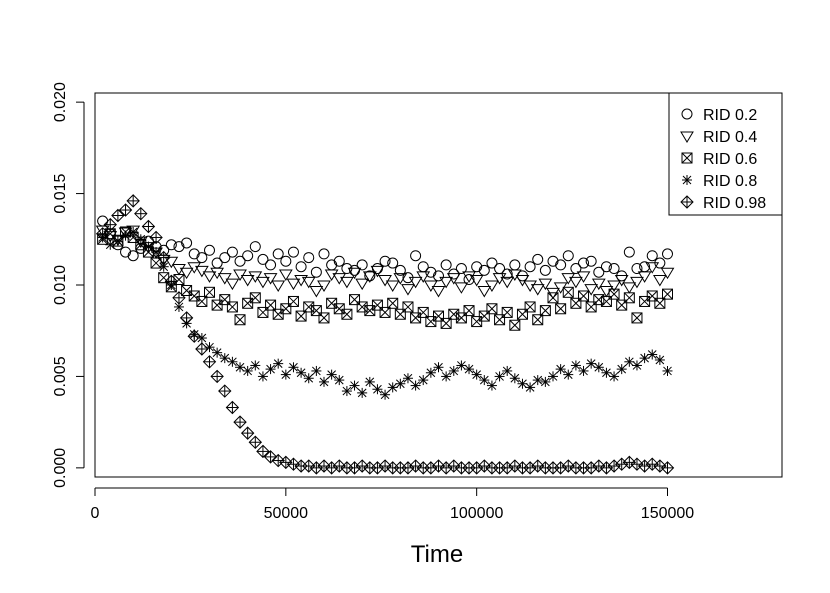  Describe the element at coordinates (730, 159) in the screenshot. I see `legend-label: RID 0.6` at that location.